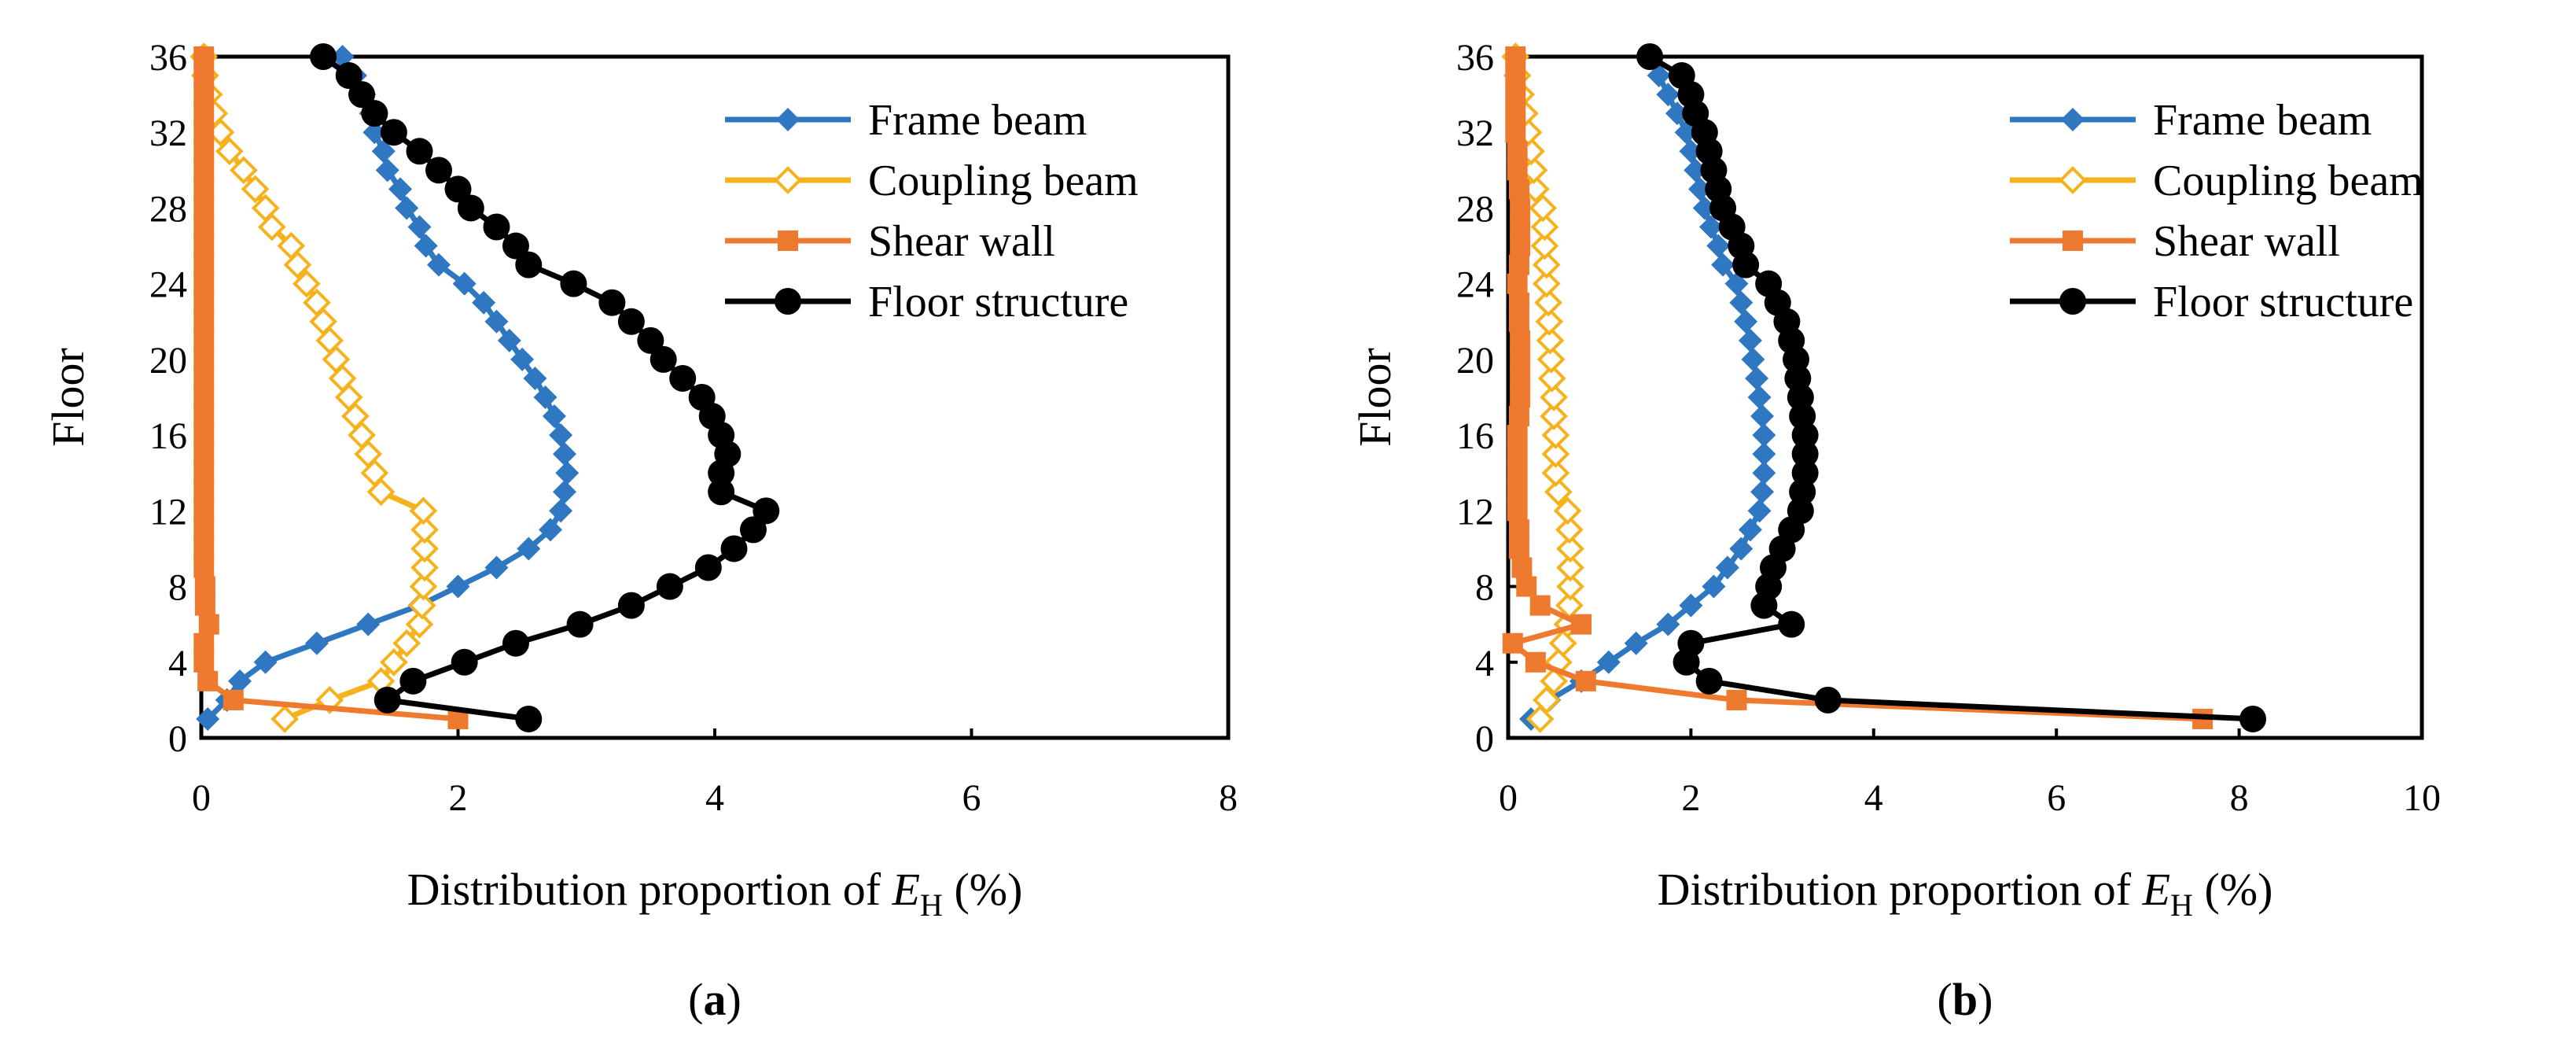  What do you see at coordinates (168, 209) in the screenshot?
I see `panel-a-ytick-label-7: 28` at bounding box center [168, 209].